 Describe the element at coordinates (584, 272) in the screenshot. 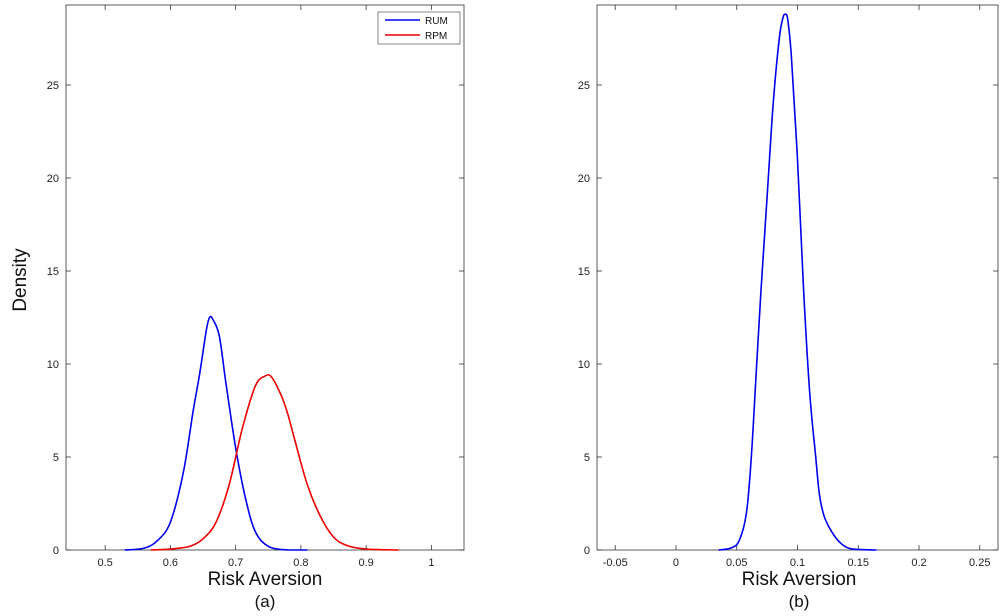

I see `panel-b-ytick-label: 15` at that location.